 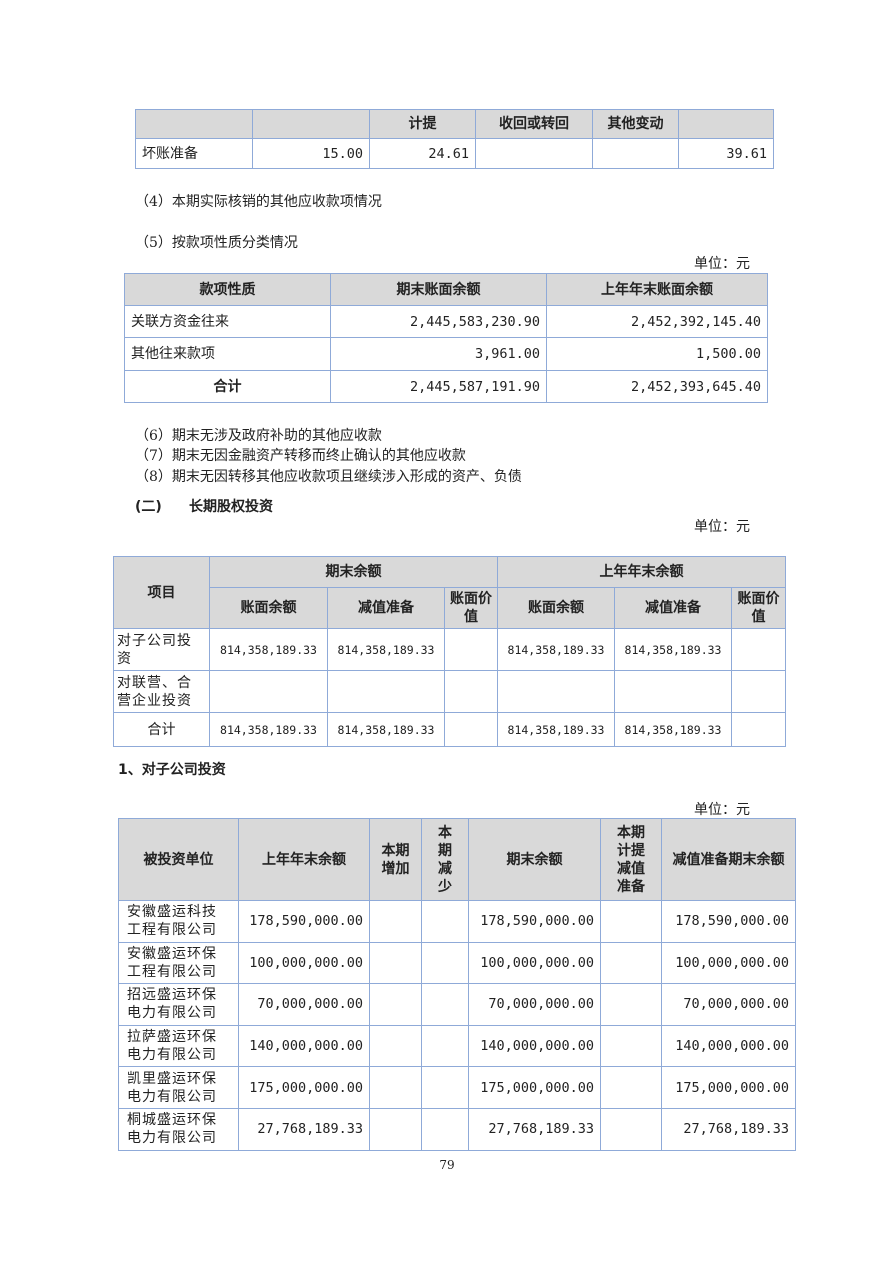 I want to click on header-cell: 上年年末账面余额, so click(x=657, y=289).